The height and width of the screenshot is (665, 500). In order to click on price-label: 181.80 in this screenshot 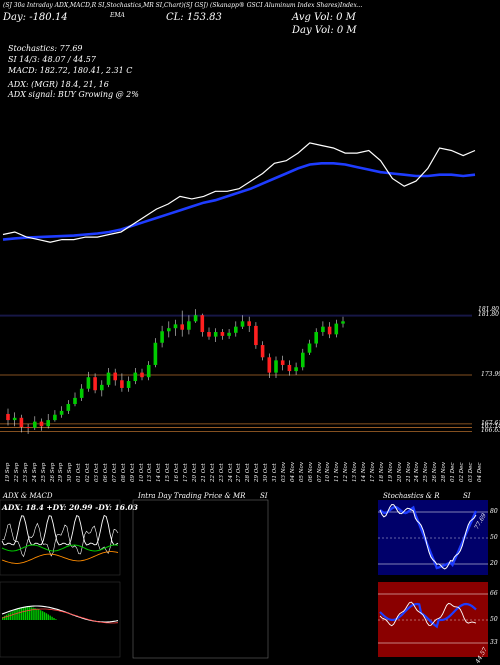, I will do `click(488, 315)`.